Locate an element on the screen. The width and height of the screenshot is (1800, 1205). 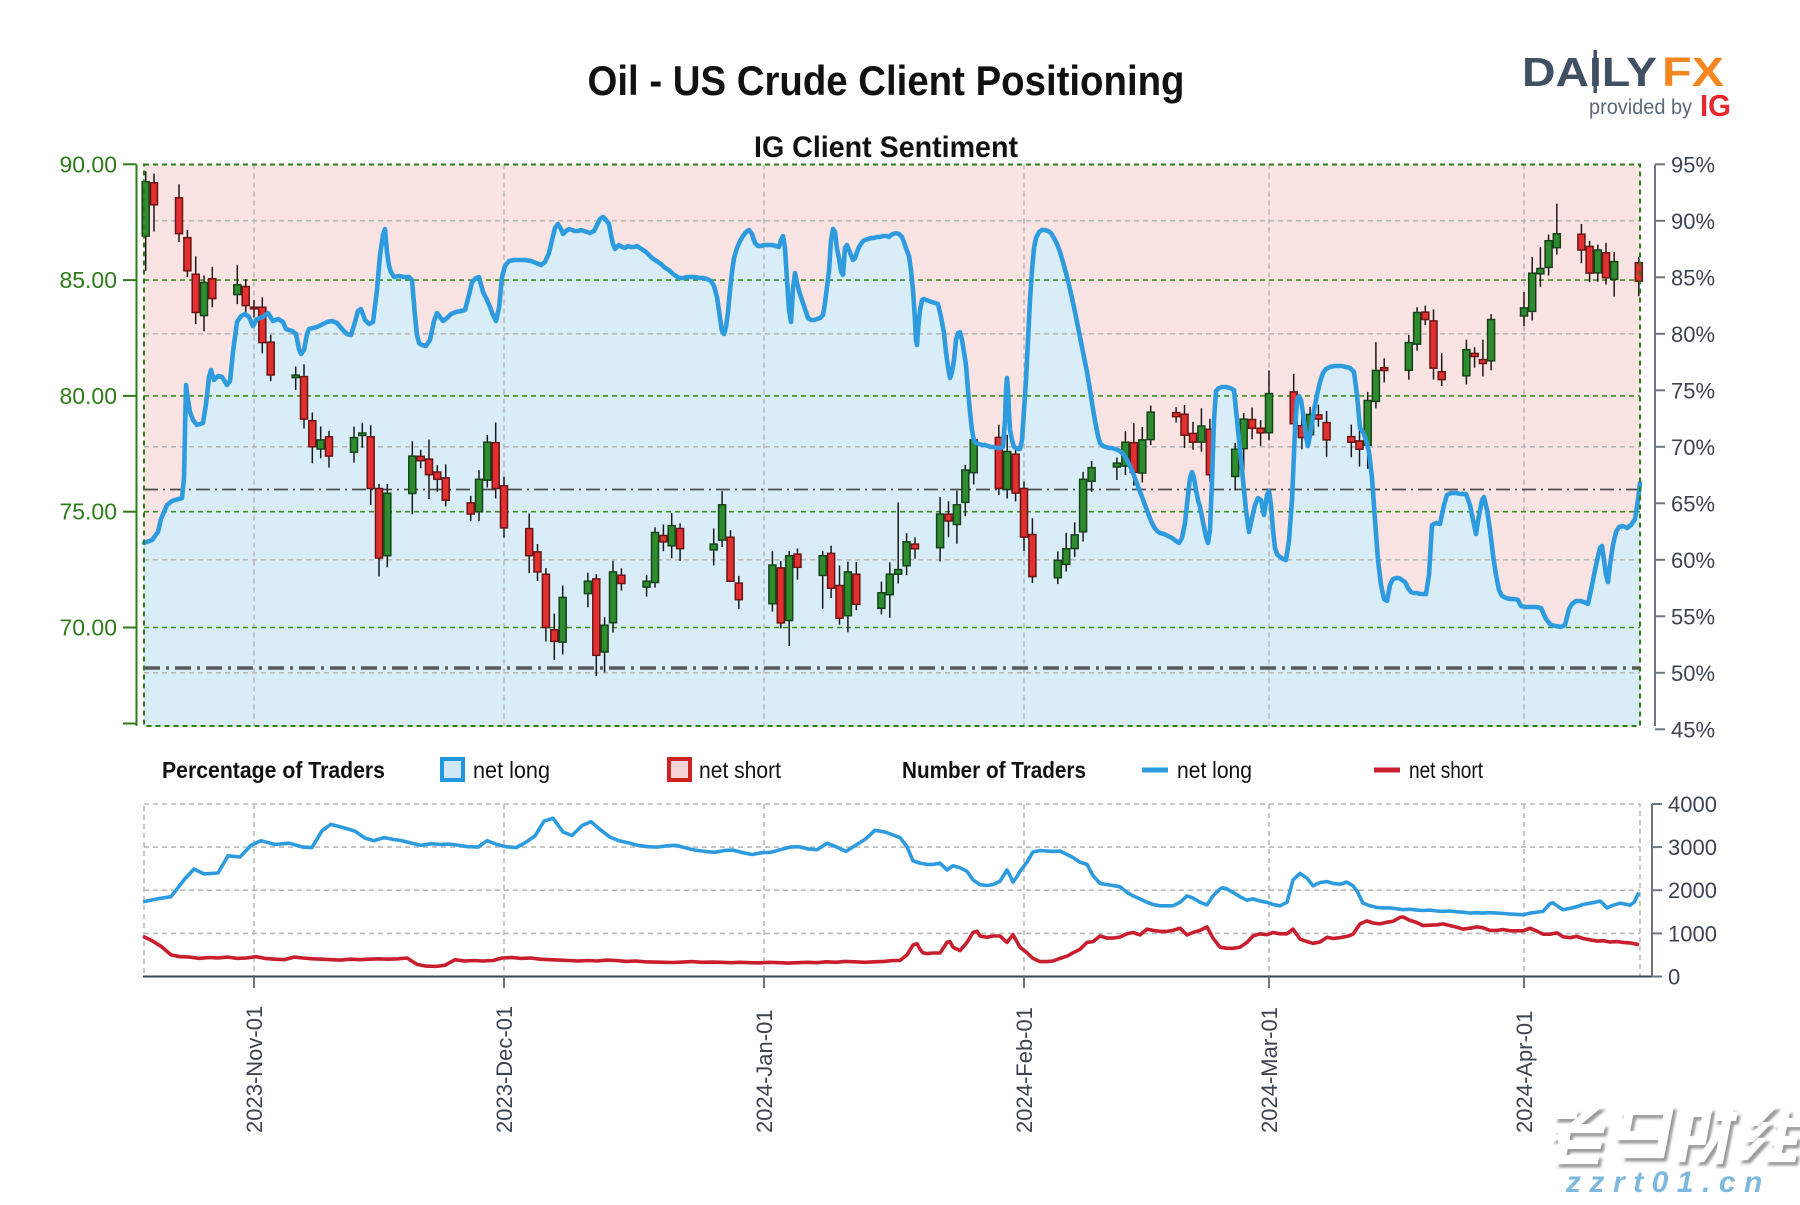
svg-text: 85.00 is located at coordinates (88, 280).